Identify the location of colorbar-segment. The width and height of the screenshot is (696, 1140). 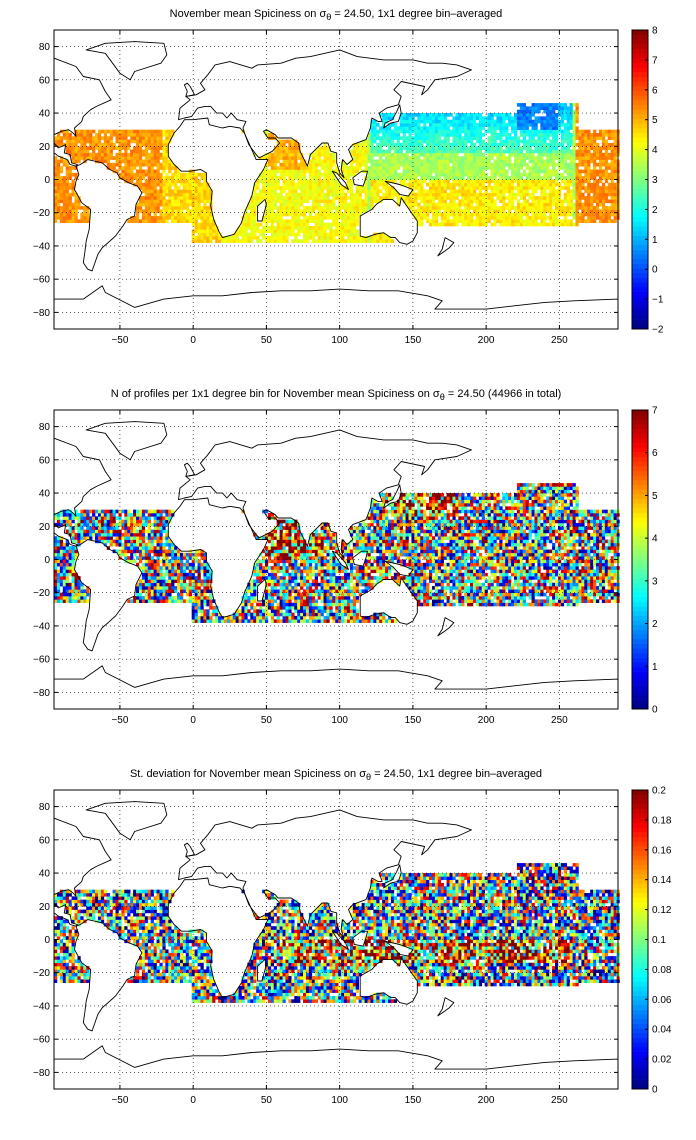
(640, 84).